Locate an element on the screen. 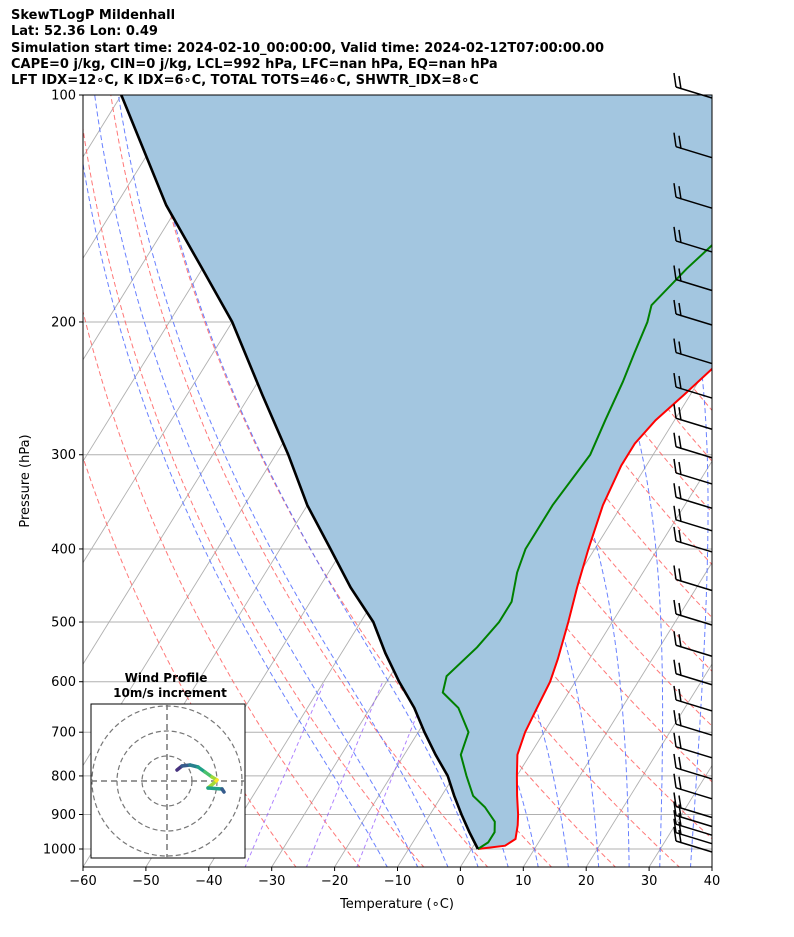 The height and width of the screenshot is (937, 794). x-tick-label: 30 is located at coordinates (649, 881).